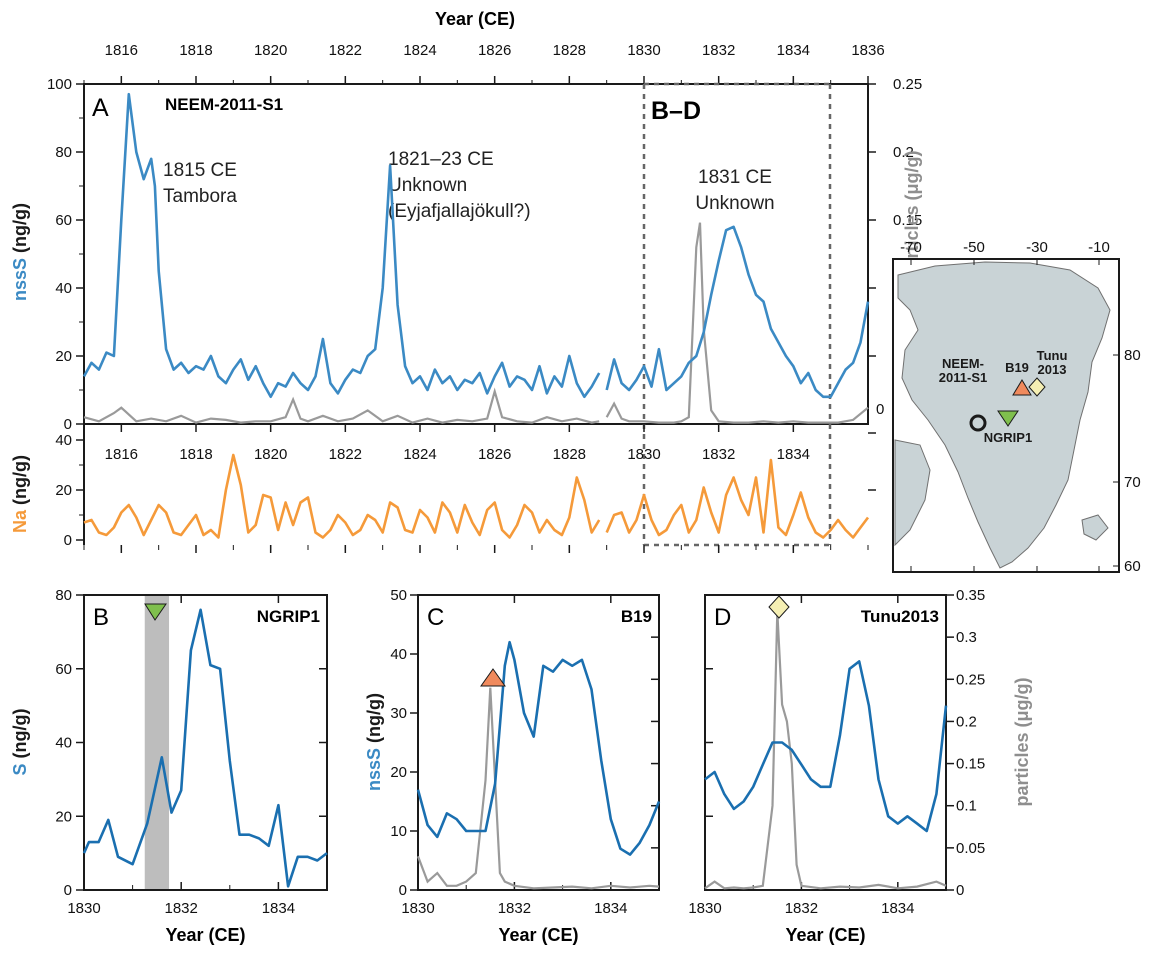  Describe the element at coordinates (398, 831) in the screenshot. I see `panel-c-ytick-label: 10` at that location.